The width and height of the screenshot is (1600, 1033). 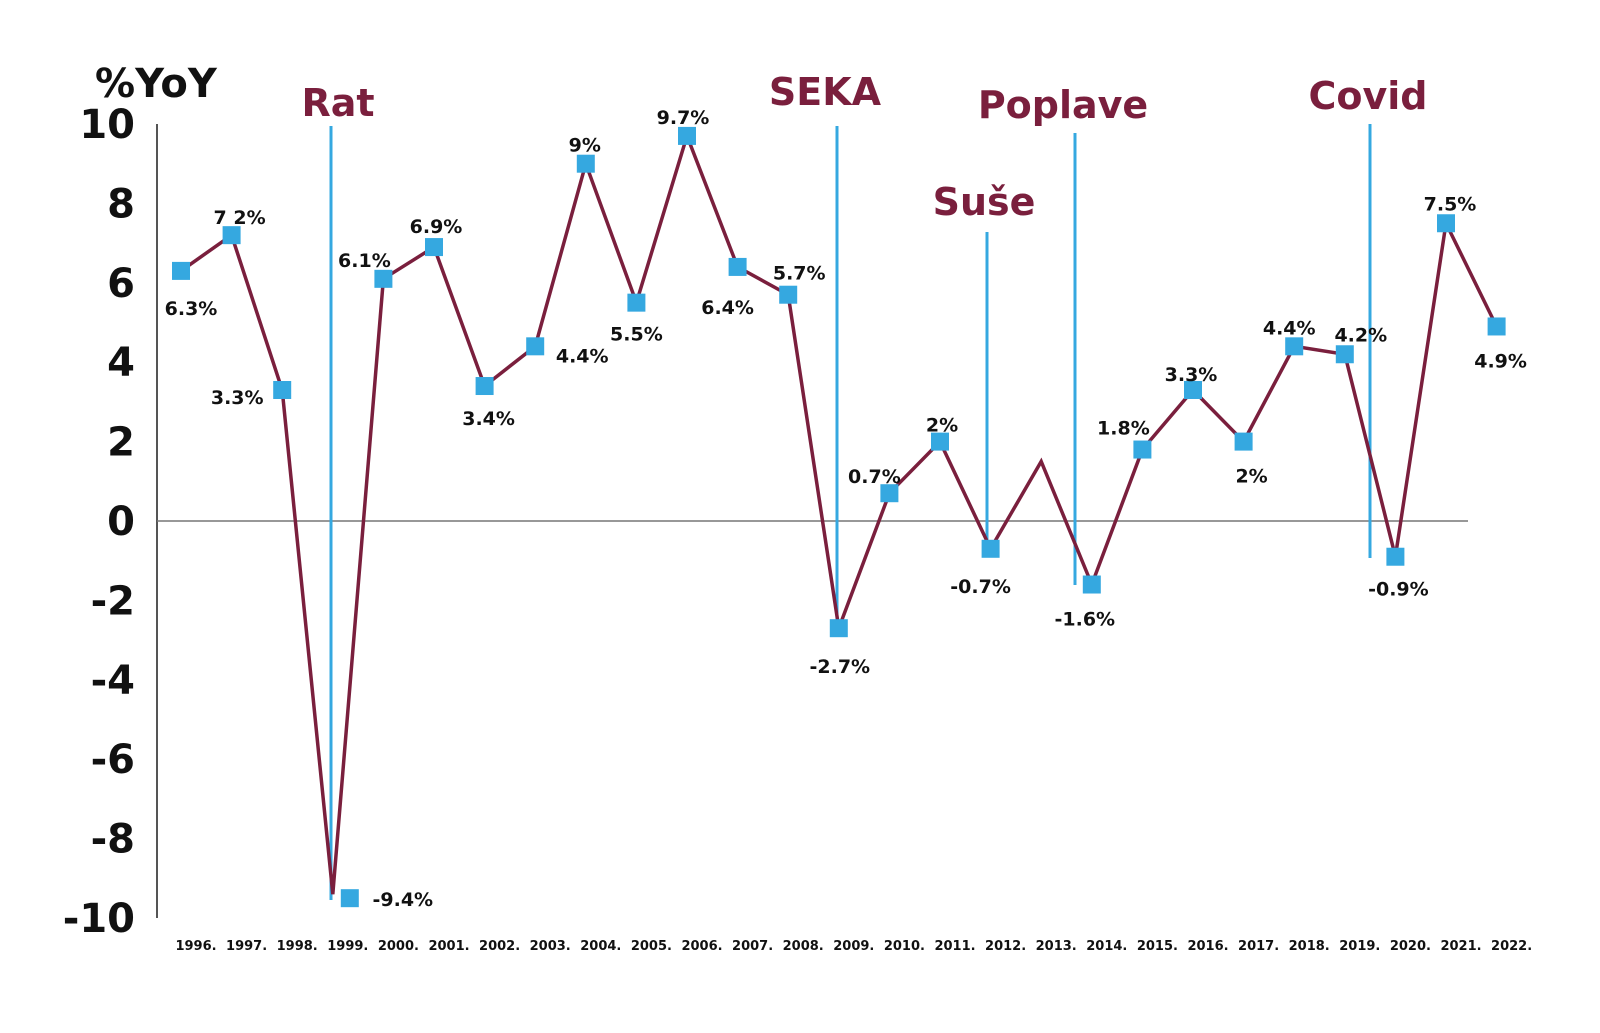 What do you see at coordinates (1511, 946) in the screenshot?
I see `x-tick-label: 2022.` at bounding box center [1511, 946].